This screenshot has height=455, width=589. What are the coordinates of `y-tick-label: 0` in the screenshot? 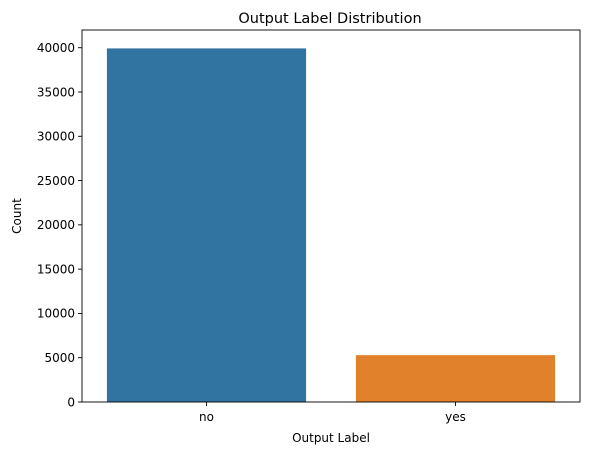 It's located at (71, 402).